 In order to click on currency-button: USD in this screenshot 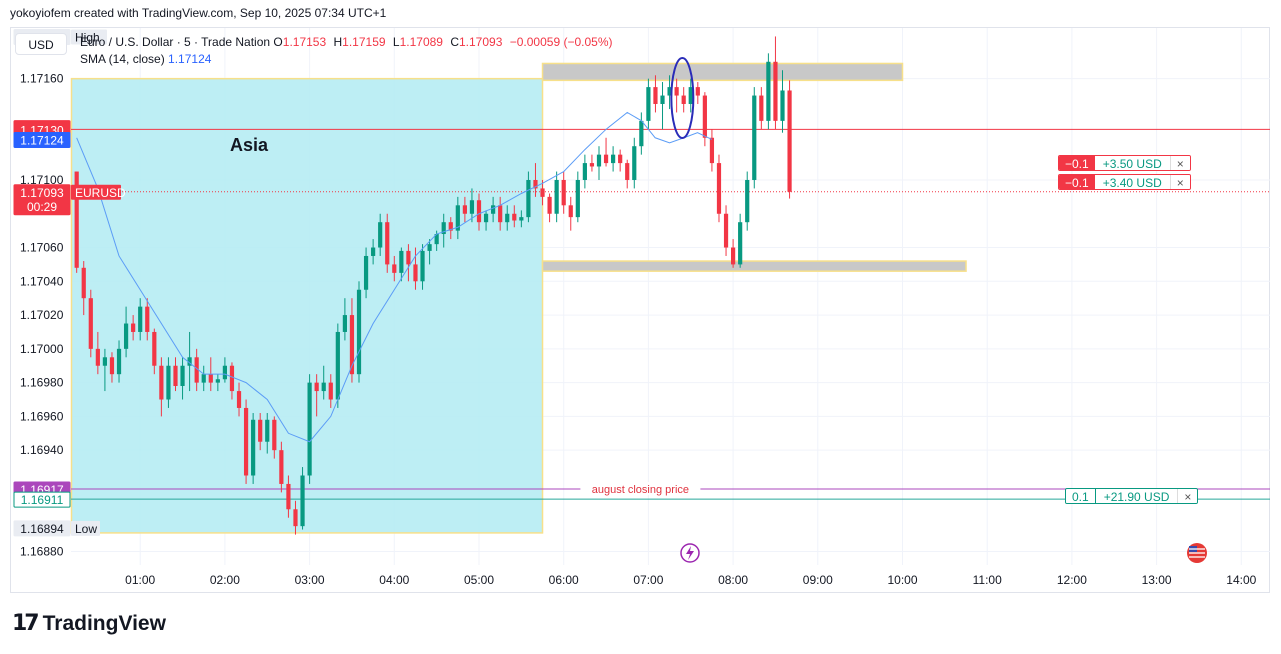, I will do `click(41, 44)`.